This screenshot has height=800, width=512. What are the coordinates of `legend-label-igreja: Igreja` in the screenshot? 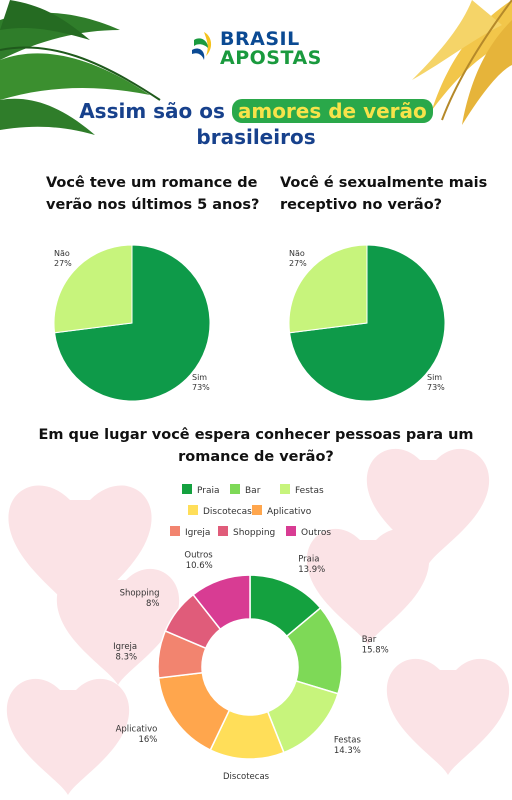 It's located at (197, 533).